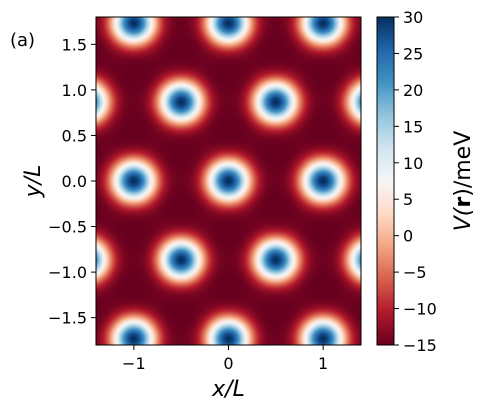  I want to click on y-axis-label: y/L, so click(33, 182).